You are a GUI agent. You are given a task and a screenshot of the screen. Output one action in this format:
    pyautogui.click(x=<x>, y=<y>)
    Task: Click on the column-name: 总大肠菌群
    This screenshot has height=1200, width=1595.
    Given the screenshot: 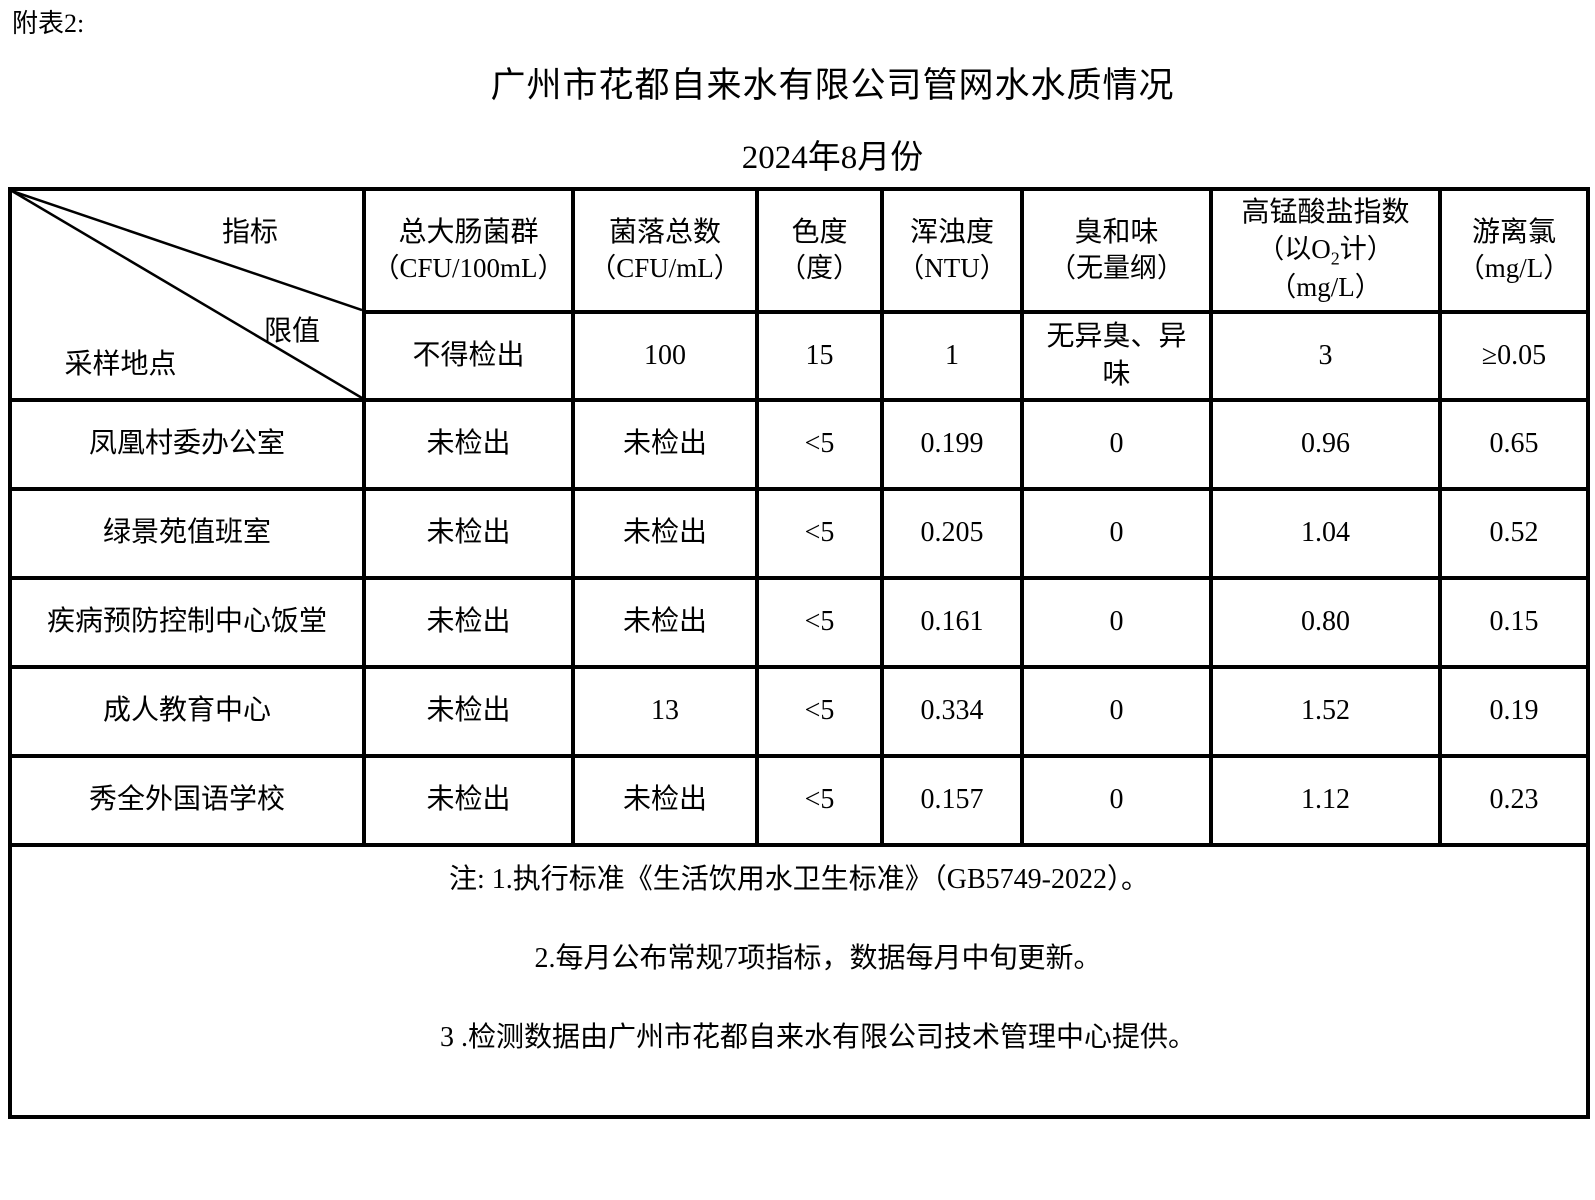 What is the action you would take?
    pyautogui.click(x=468, y=232)
    